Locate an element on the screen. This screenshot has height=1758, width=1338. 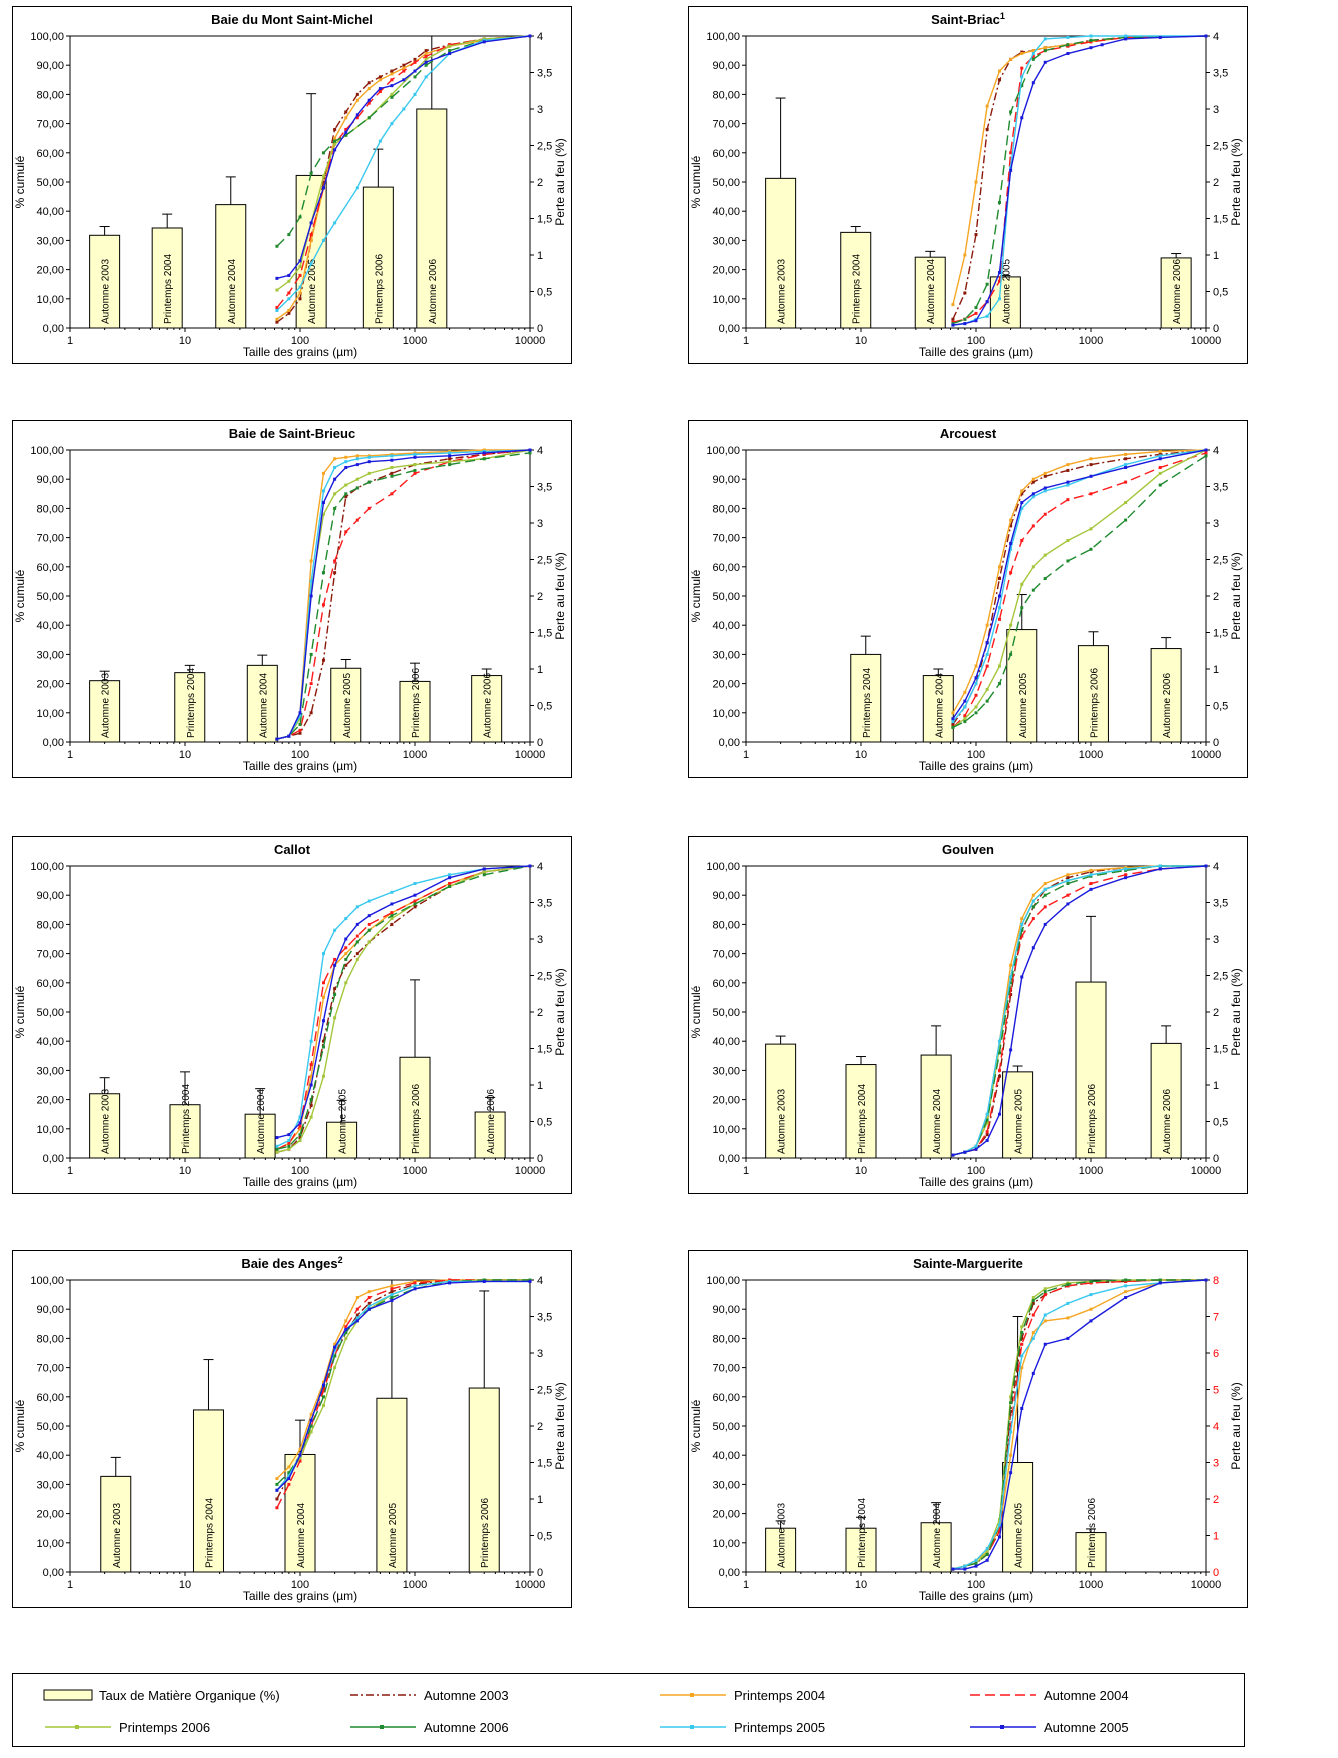
y2-tick-label: 0,5 is located at coordinates (544, 707).